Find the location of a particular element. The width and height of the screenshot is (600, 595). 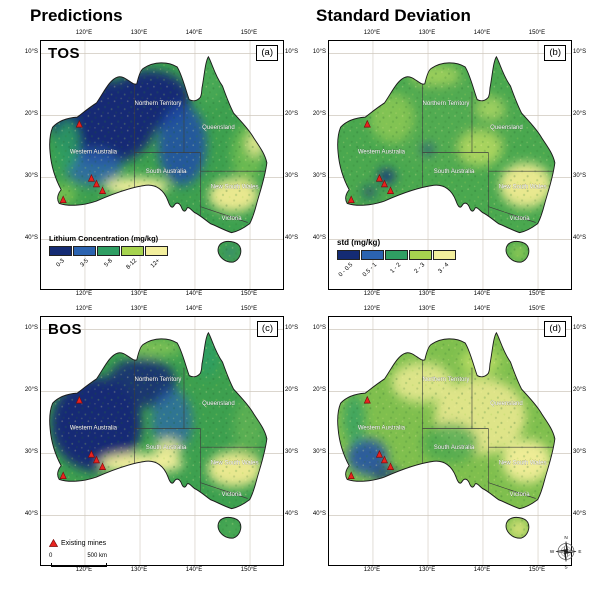

scale-min: 0 is located at coordinates (51, 556).